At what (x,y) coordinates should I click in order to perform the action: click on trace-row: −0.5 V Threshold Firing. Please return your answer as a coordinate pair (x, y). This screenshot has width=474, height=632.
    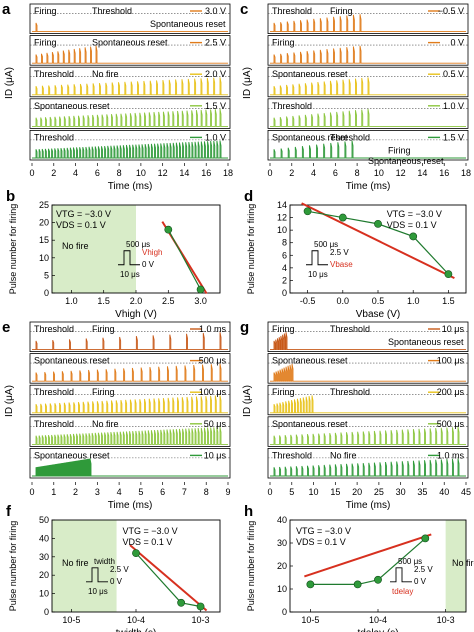
    Looking at the image, I should click on (368, 19).